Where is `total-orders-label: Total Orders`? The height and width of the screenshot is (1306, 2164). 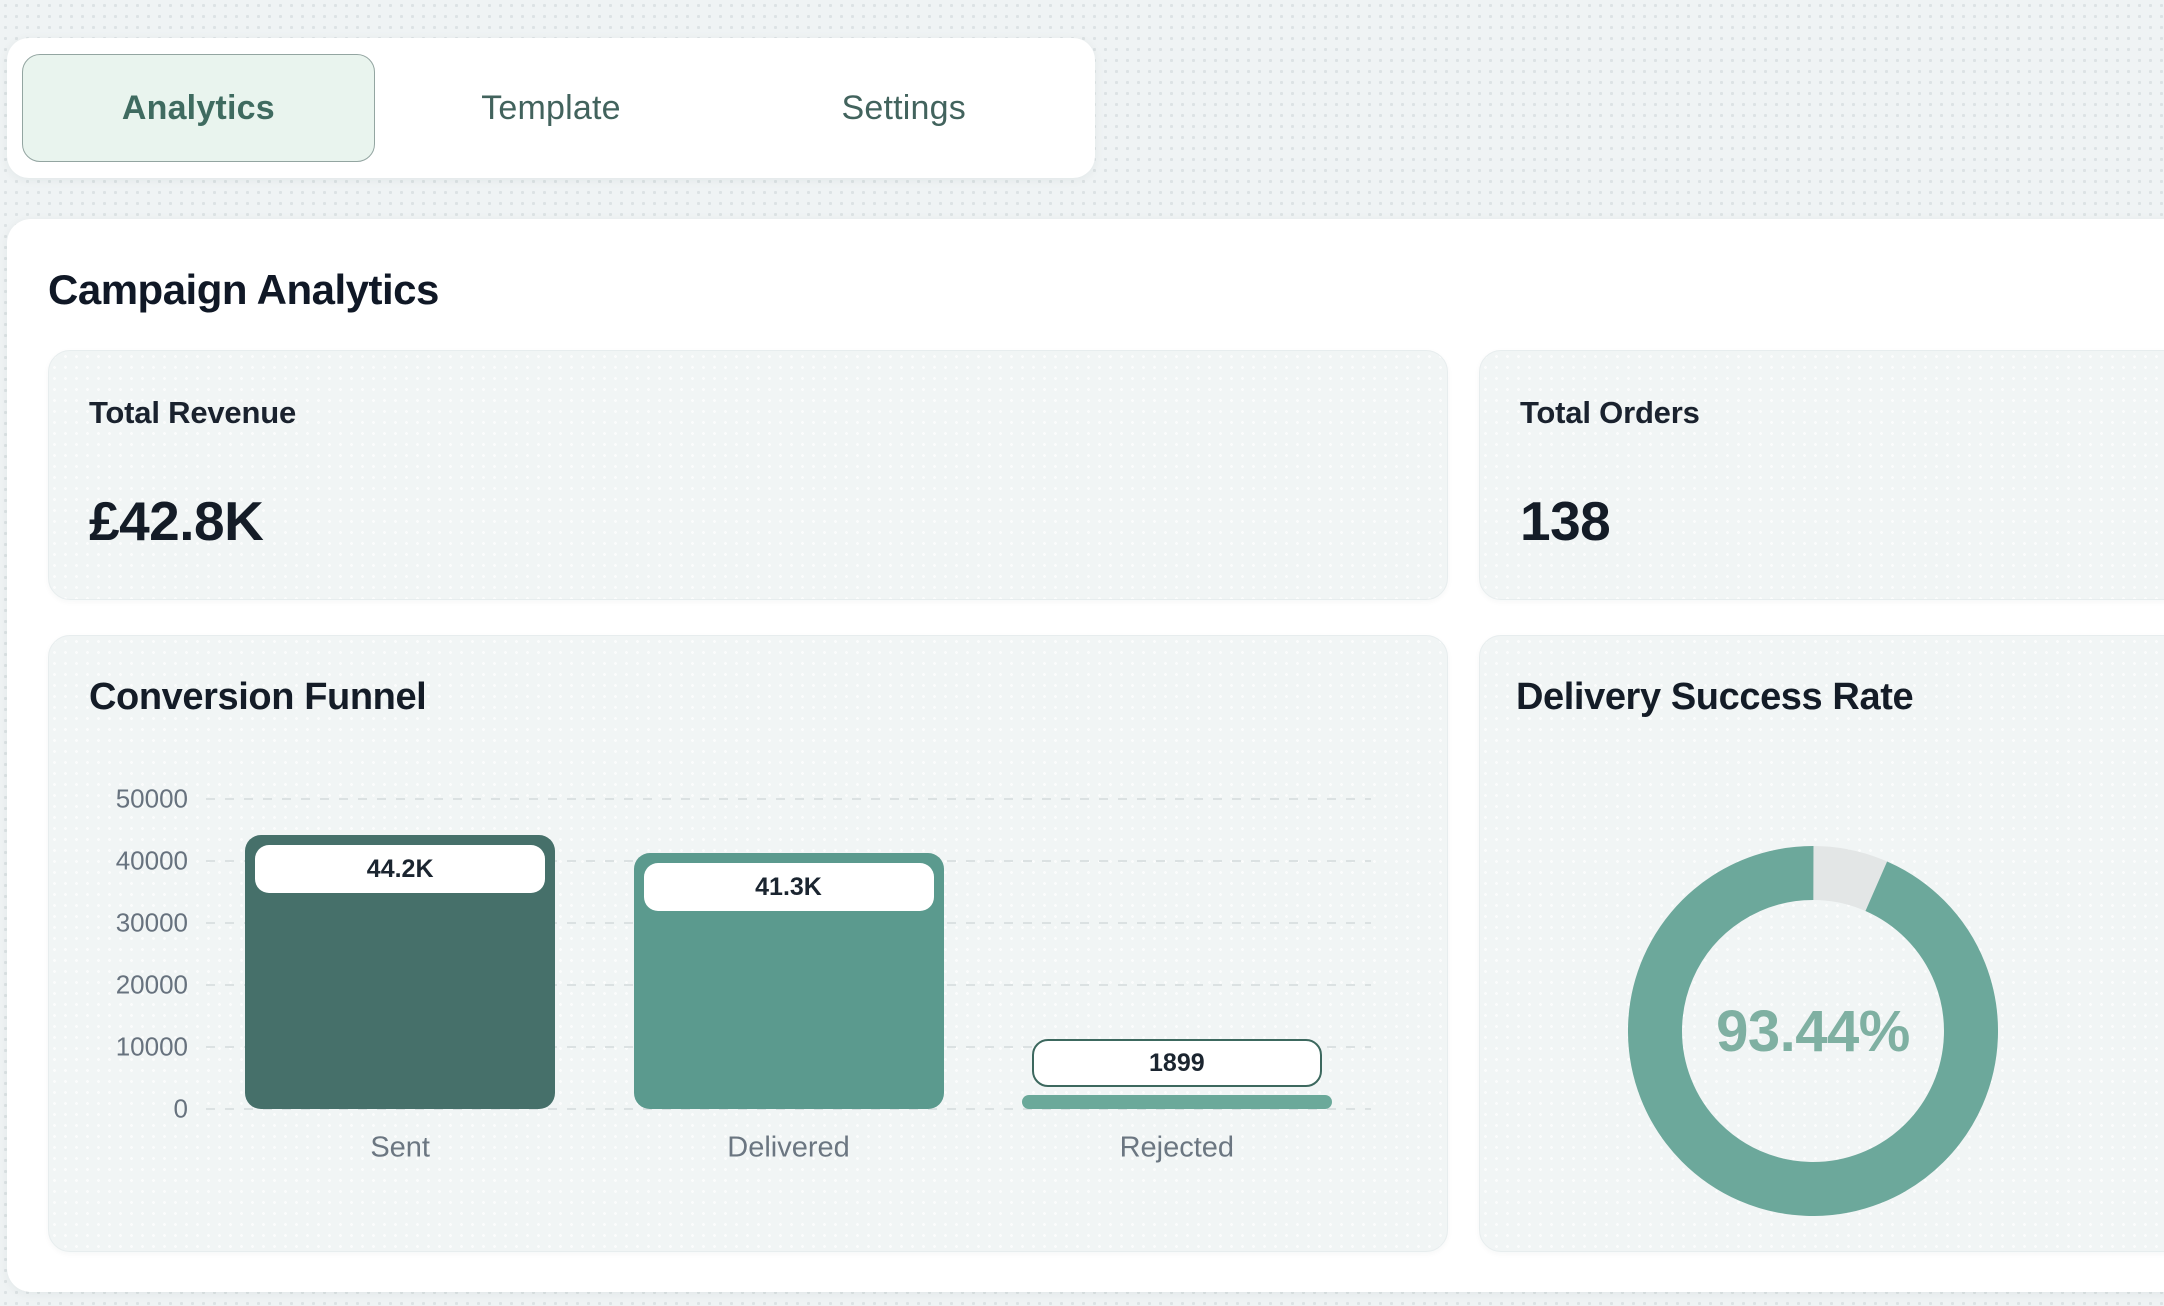 total-orders-label: Total Orders is located at coordinates (1610, 412).